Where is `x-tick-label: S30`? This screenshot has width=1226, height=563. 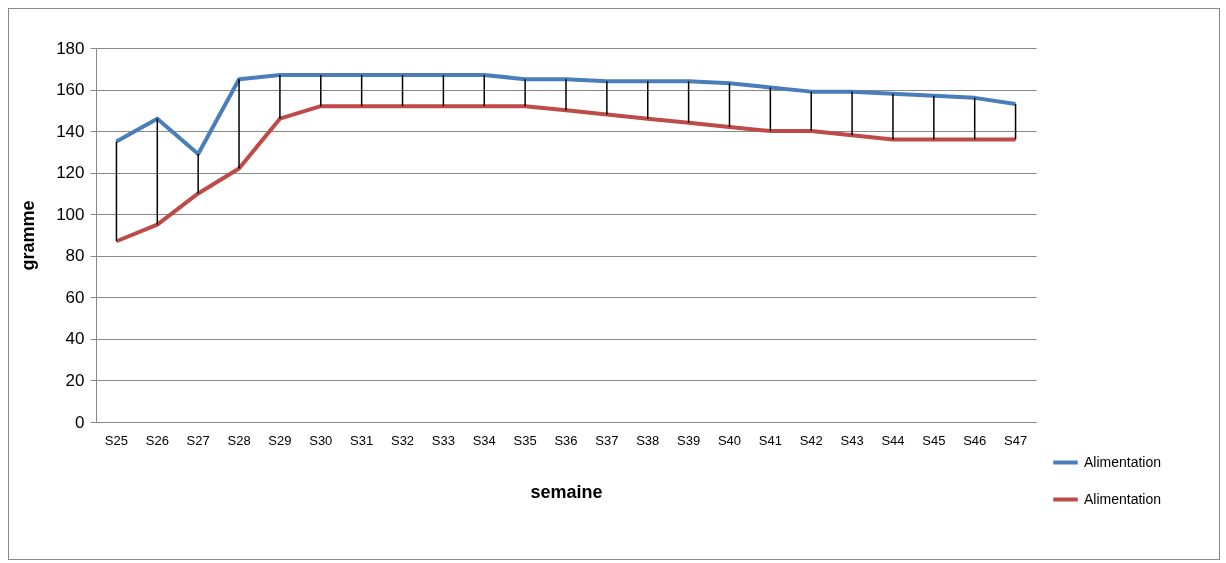 x-tick-label: S30 is located at coordinates (321, 440).